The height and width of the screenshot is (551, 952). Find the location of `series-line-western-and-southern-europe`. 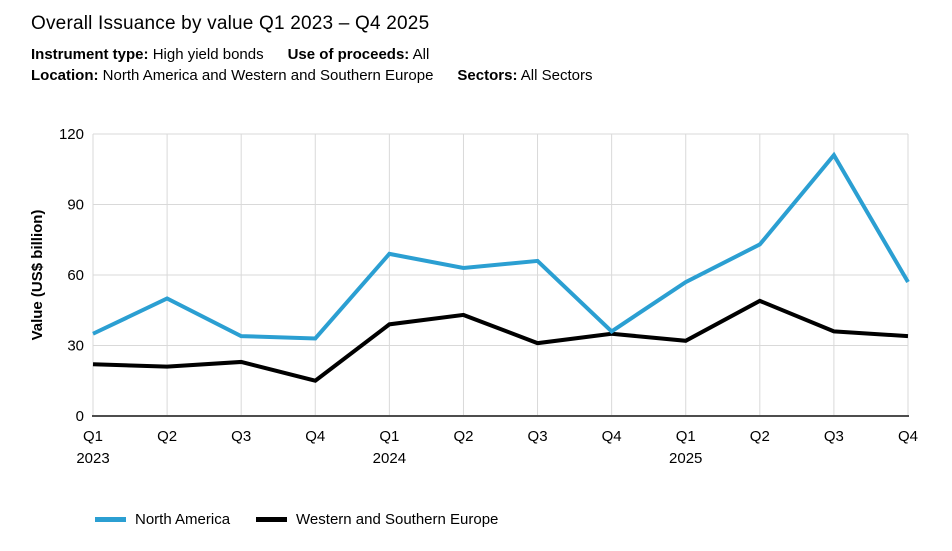

series-line-western-and-southern-europe is located at coordinates (500, 340).